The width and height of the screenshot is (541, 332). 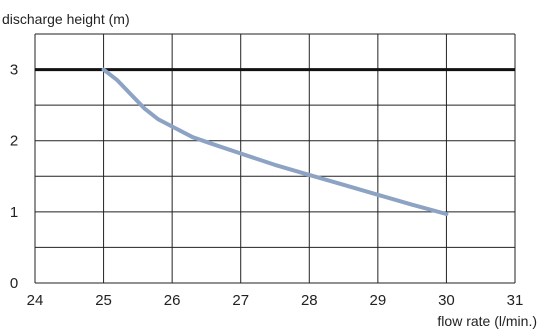 I want to click on y-tick-label-1: 1, so click(x=14, y=212).